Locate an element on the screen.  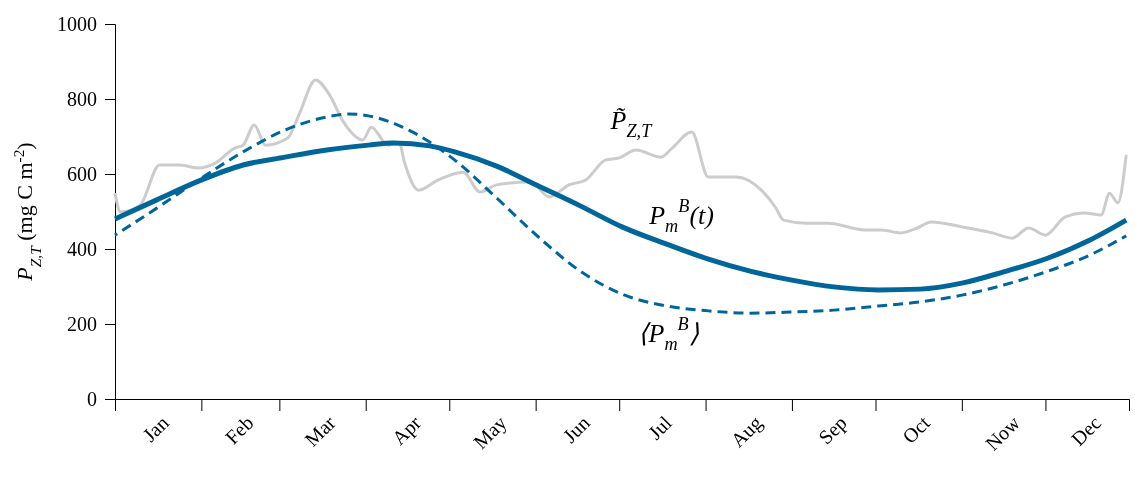
x-tick-label: Jan is located at coordinates (155, 428).